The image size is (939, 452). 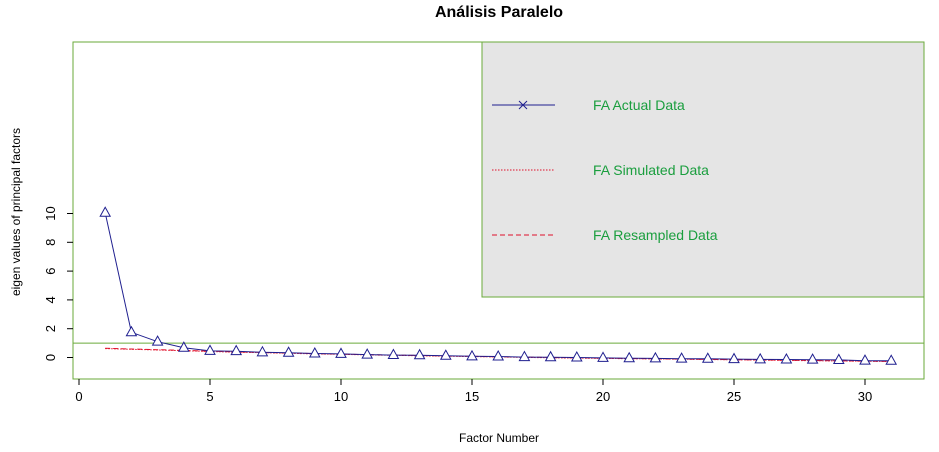 I want to click on x-tick-label: 20, so click(x=603, y=396).